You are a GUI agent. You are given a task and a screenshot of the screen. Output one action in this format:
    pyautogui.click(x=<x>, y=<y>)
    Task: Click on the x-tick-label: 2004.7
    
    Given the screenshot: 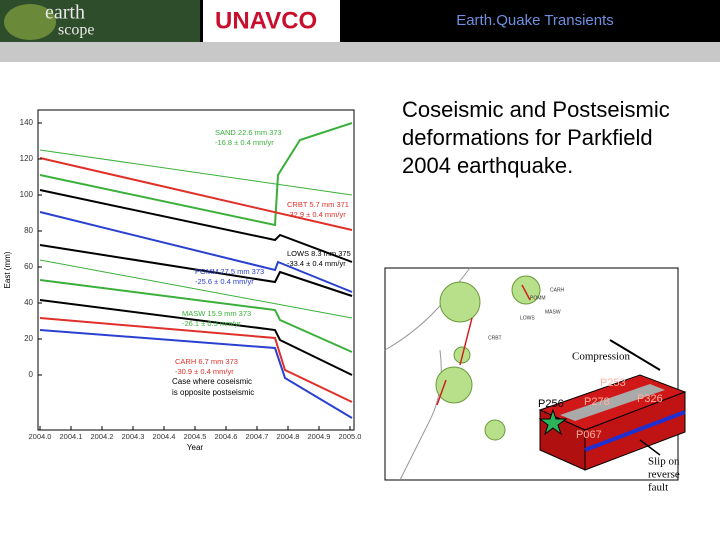 What is the action you would take?
    pyautogui.click(x=257, y=436)
    